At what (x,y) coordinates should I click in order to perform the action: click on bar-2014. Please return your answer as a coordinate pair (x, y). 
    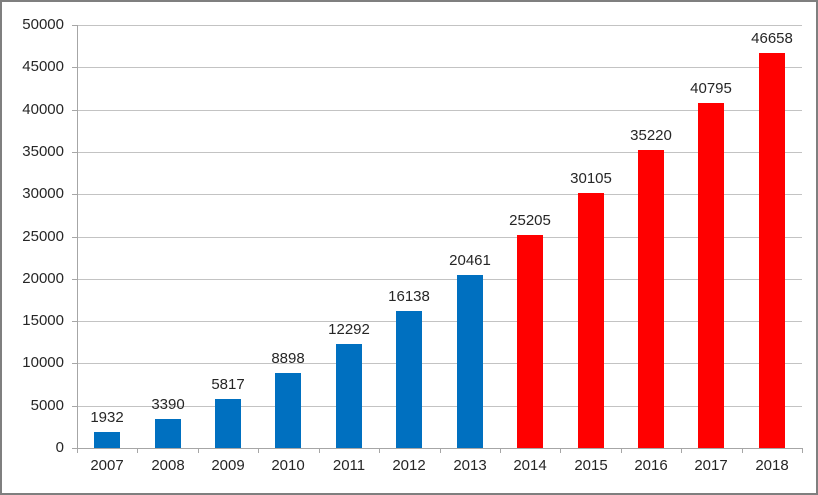
    Looking at the image, I should click on (530, 341).